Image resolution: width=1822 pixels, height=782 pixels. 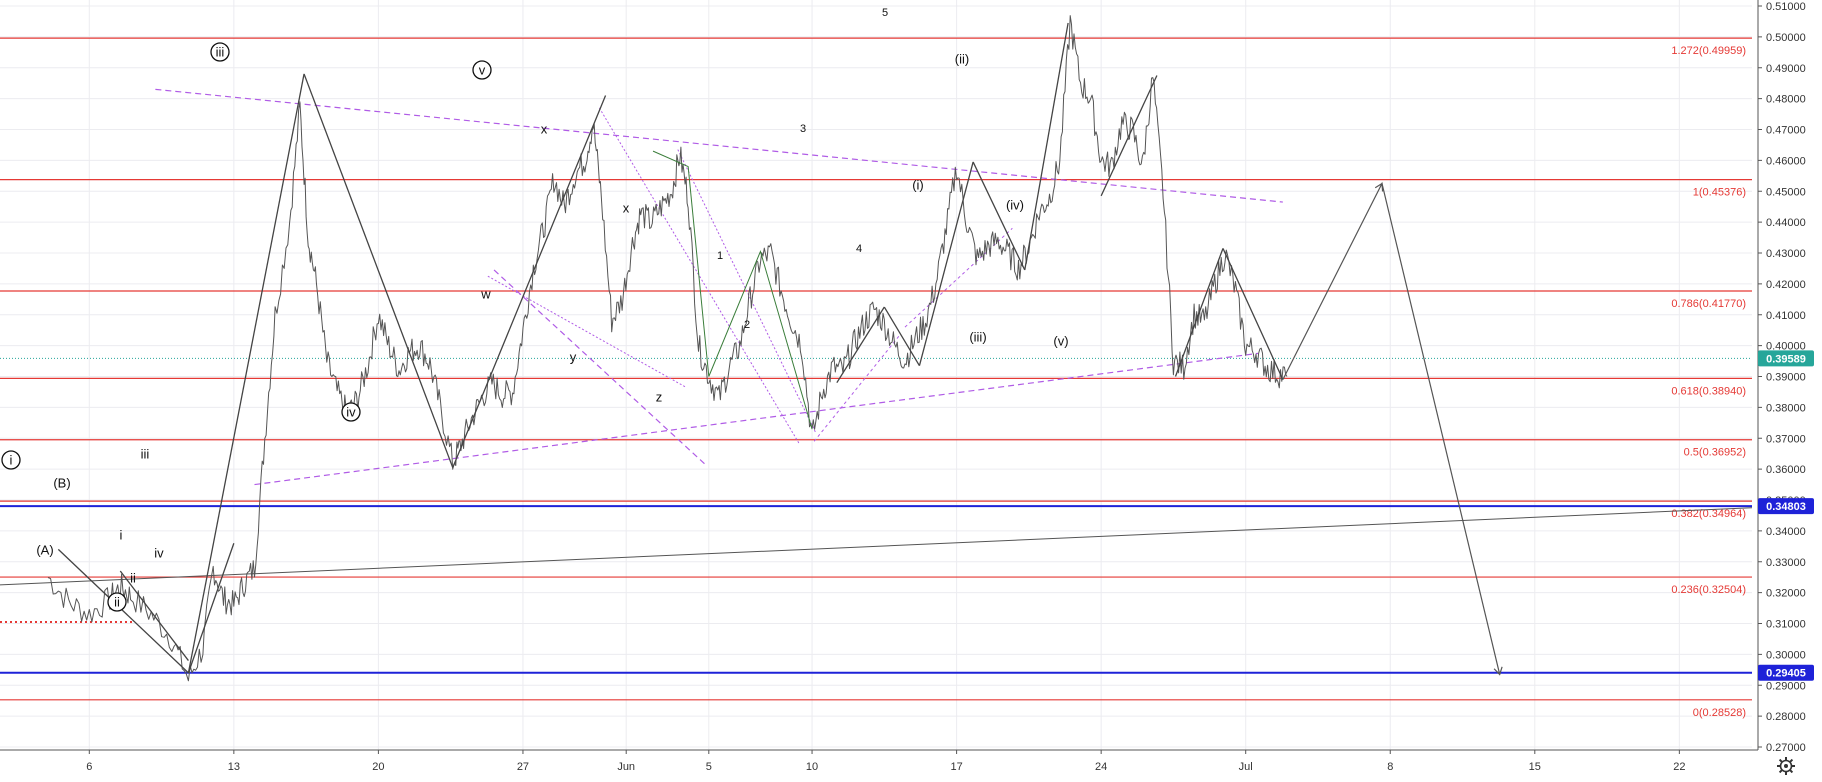 What do you see at coordinates (1786, 7) in the screenshot?
I see `y-tick-label: 0.51000` at bounding box center [1786, 7].